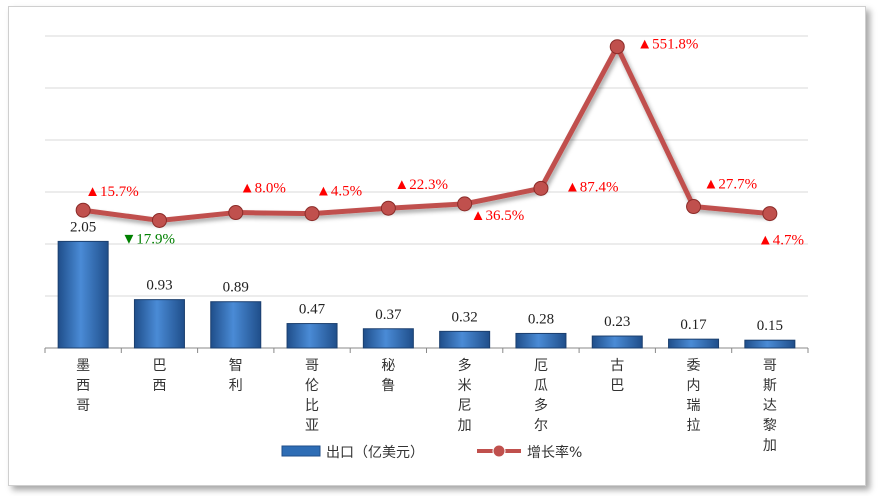 The image size is (881, 496). I want to click on bar-value-label: 0.17, so click(693, 325).